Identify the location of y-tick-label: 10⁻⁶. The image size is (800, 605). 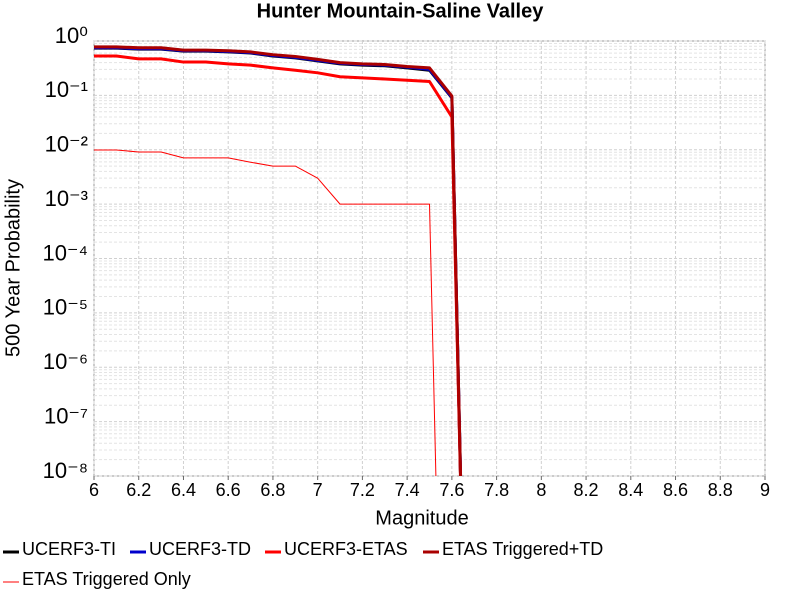
(65, 361).